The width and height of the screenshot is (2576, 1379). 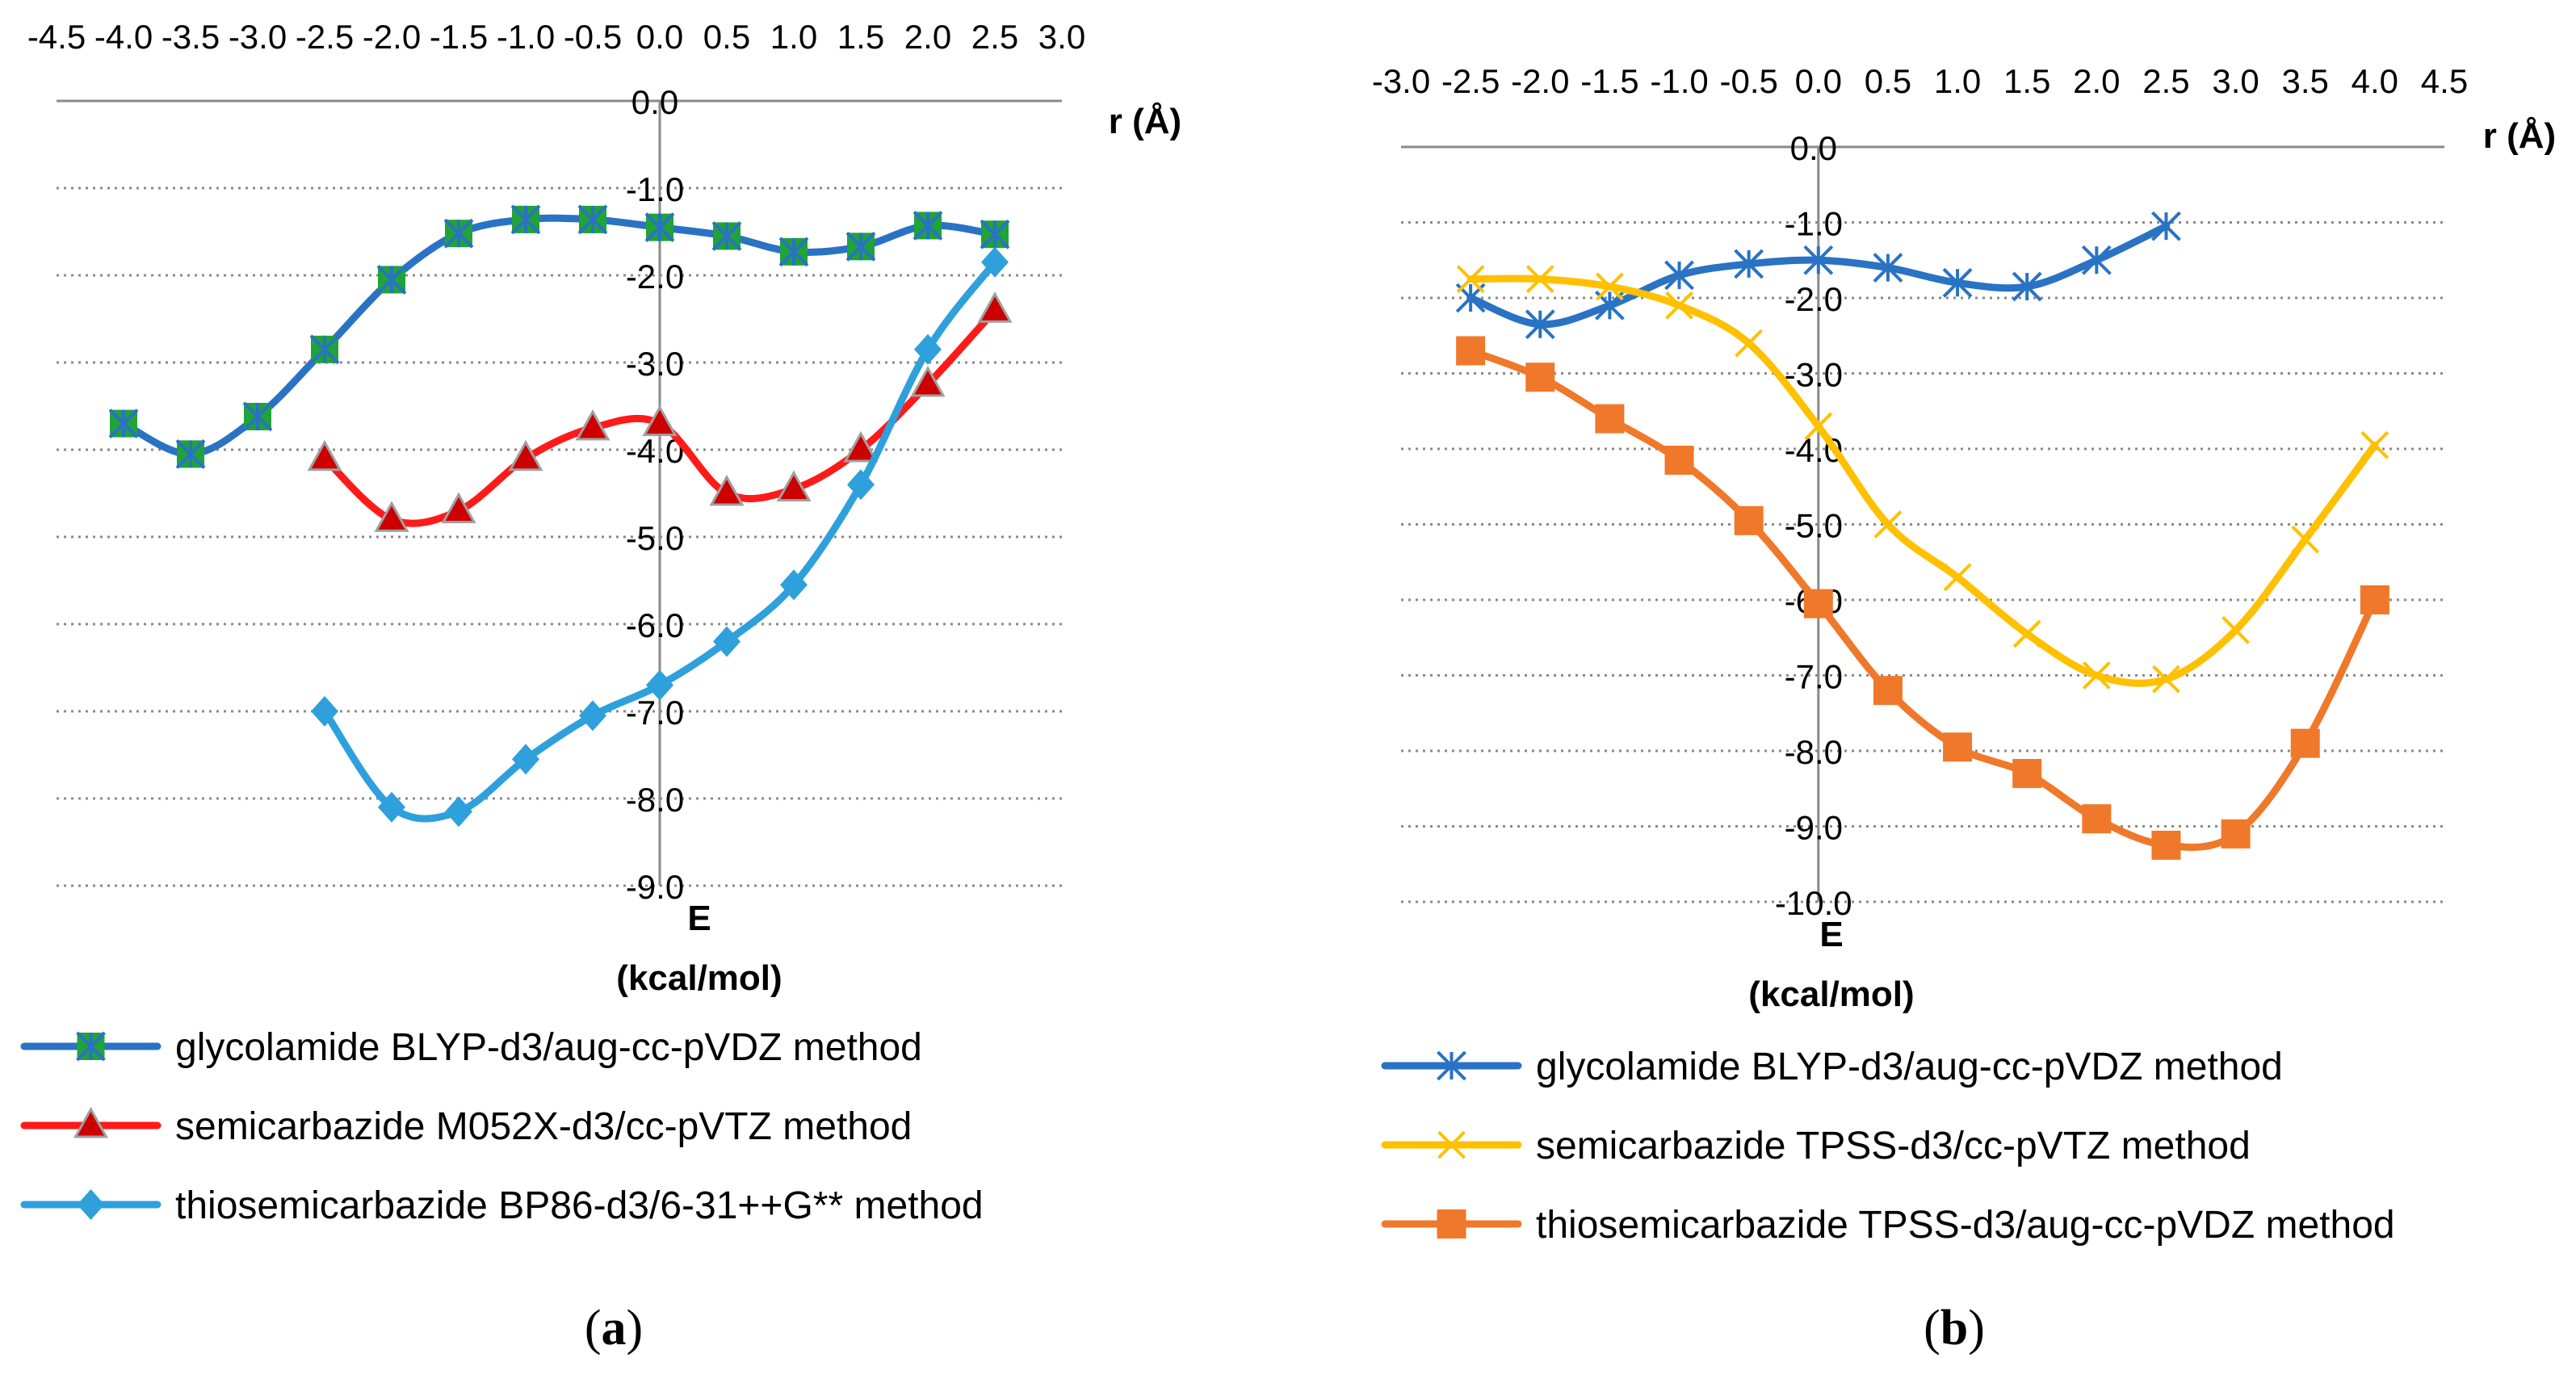 I want to click on y-tick-label: -5.0, so click(x=655, y=538).